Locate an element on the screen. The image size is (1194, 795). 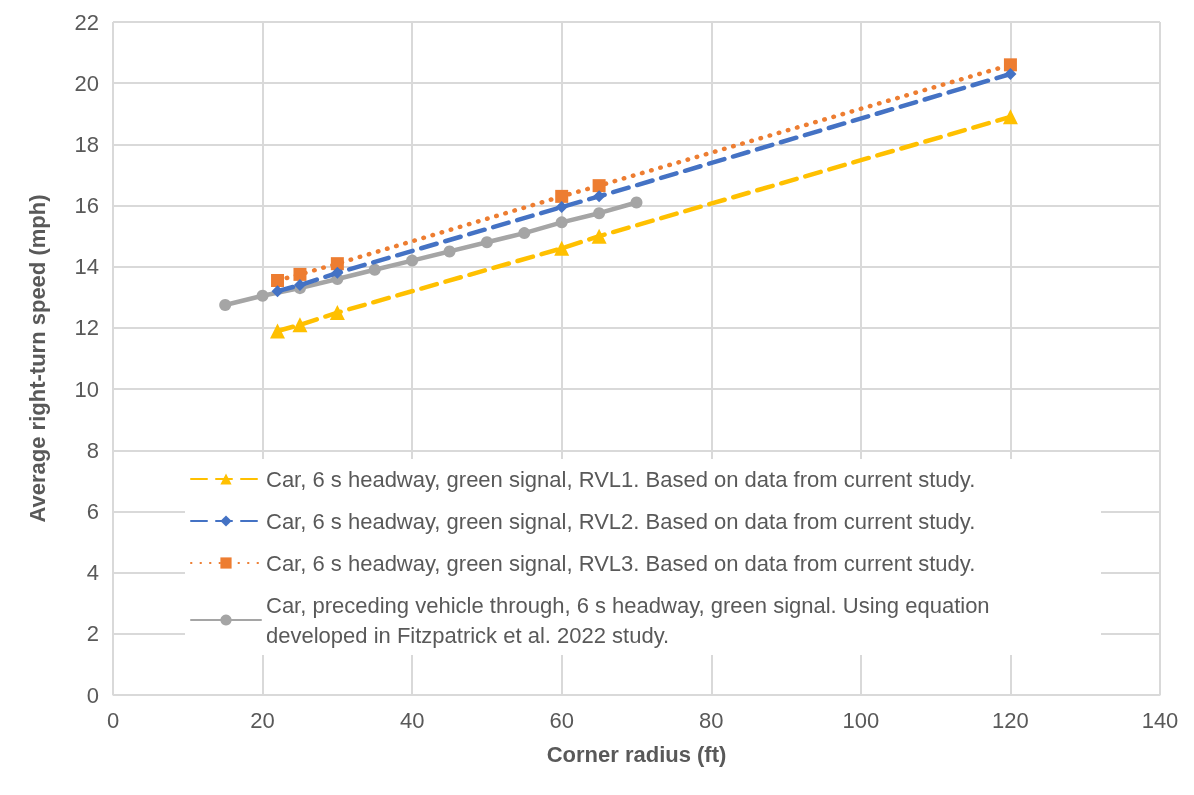
y-tick-label: 8 is located at coordinates (92, 450).